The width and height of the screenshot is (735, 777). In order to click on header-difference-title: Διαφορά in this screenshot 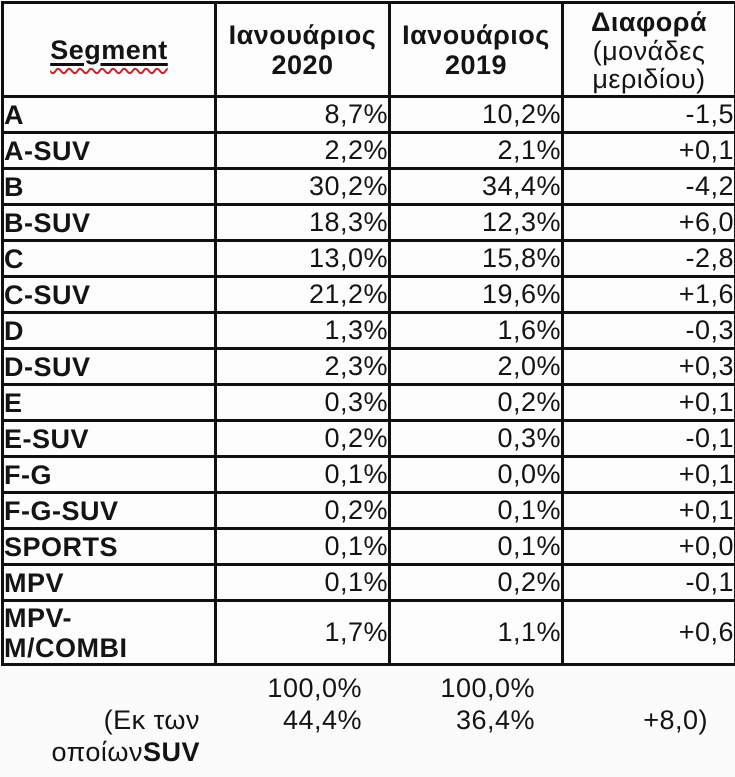, I will do `click(649, 21)`.